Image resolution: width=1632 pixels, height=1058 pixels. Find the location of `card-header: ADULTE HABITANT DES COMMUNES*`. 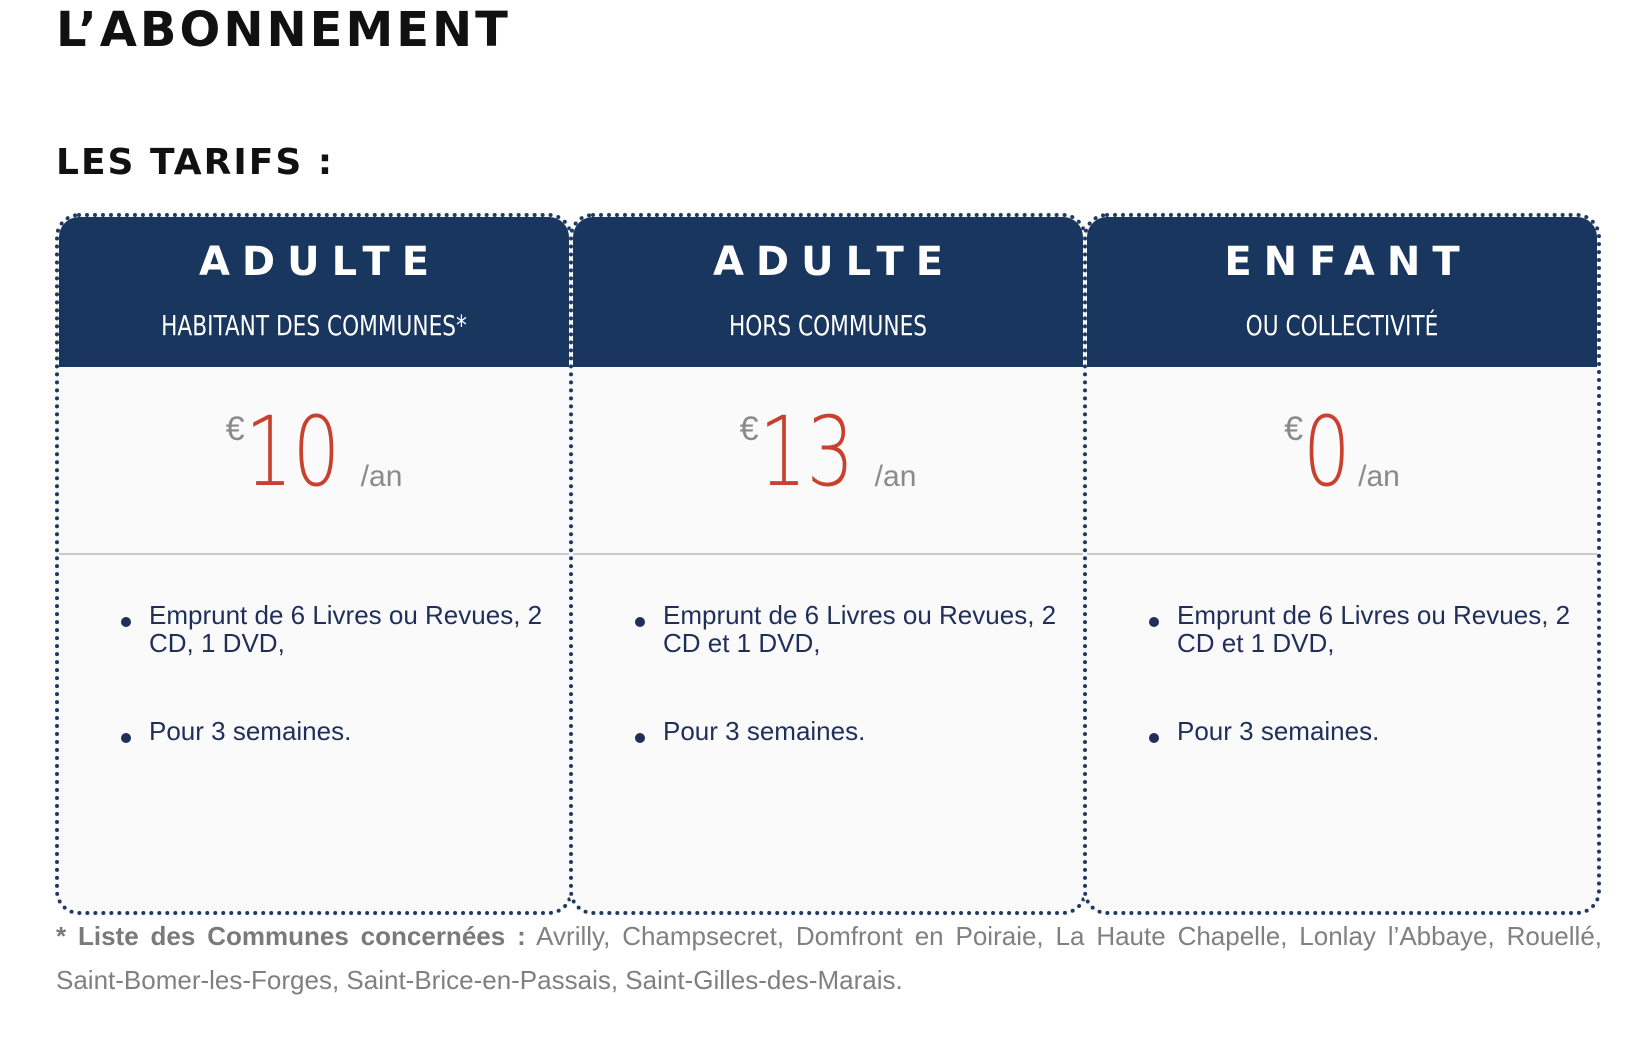

card-header: ADULTE HABITANT DES COMMUNES* is located at coordinates (314, 292).